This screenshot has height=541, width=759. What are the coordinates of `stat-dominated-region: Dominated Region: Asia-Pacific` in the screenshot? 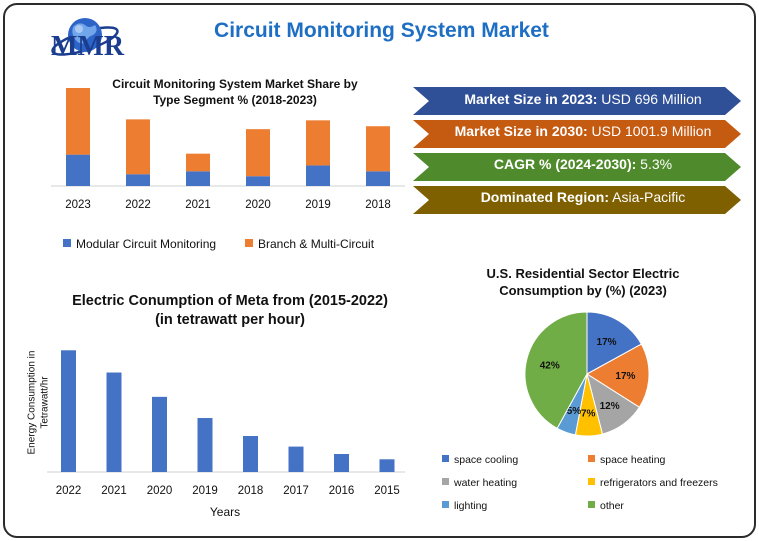 It's located at (583, 199).